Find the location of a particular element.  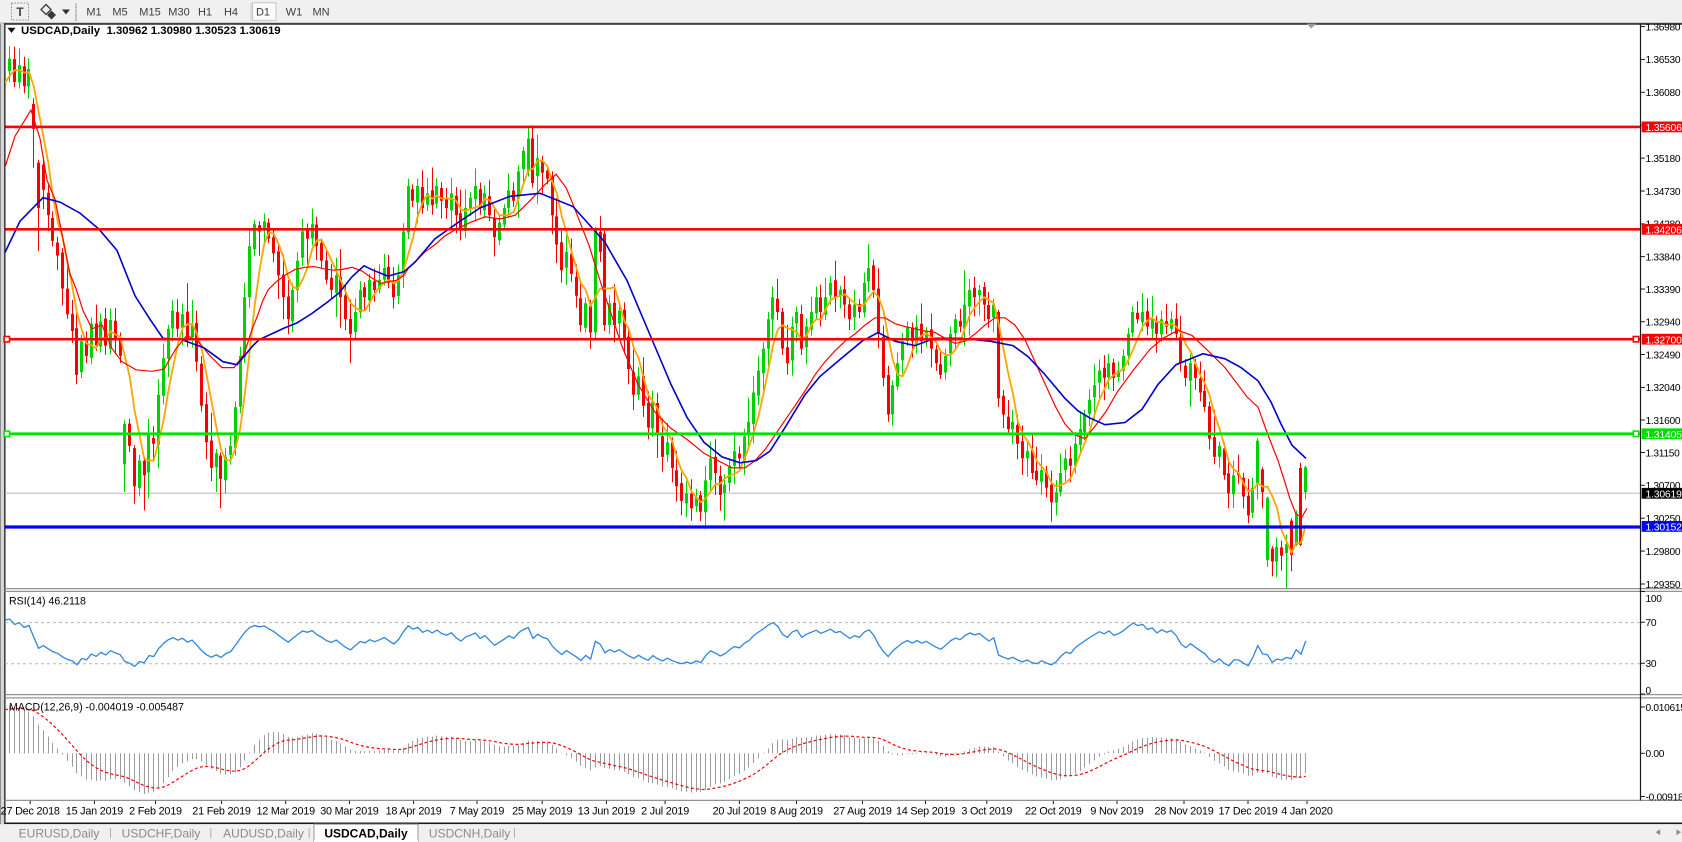

svg-text: D1 is located at coordinates (263, 13).